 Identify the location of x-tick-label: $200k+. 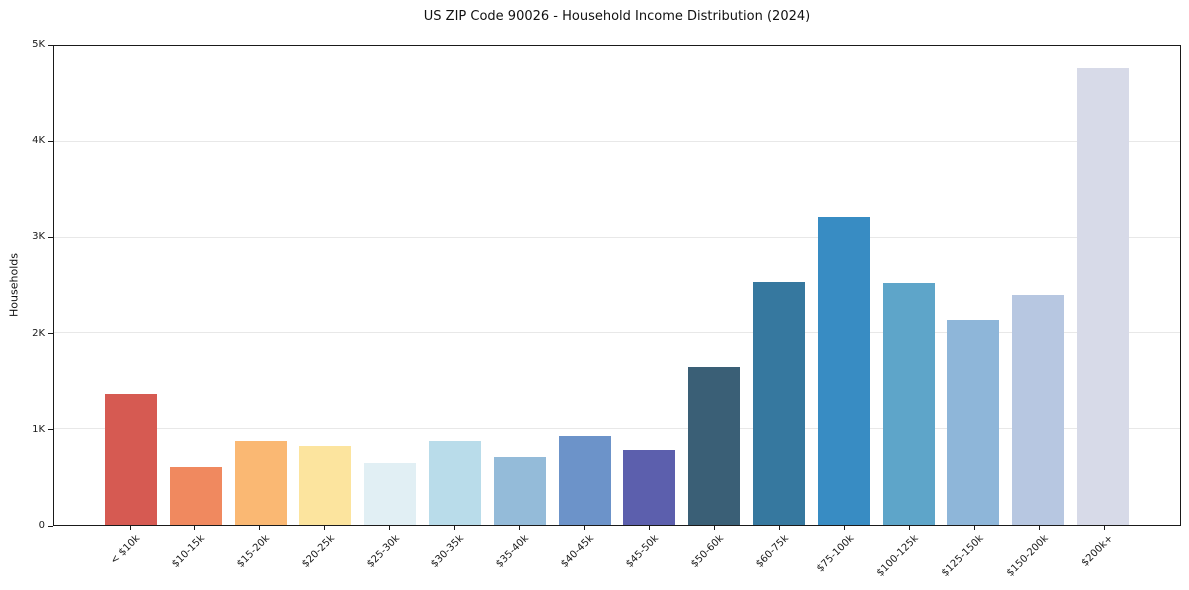
(1097, 551).